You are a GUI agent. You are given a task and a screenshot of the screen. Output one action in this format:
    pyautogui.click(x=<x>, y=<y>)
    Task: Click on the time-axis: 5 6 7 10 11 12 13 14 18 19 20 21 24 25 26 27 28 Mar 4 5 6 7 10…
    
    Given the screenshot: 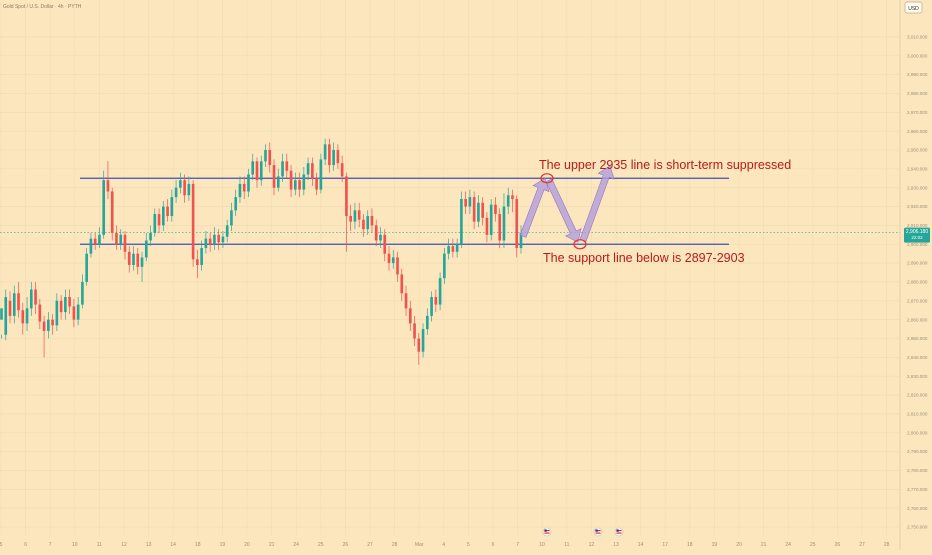 What is the action you would take?
    pyautogui.click(x=445, y=545)
    